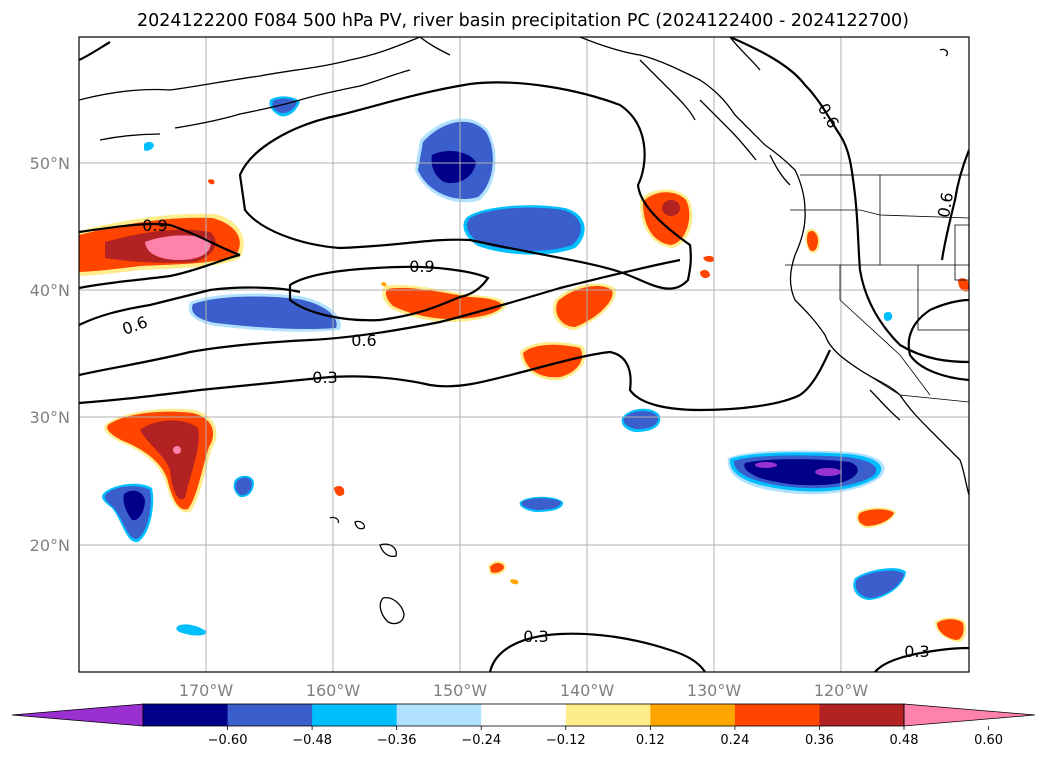  I want to click on lon-tick-label: 130°W, so click(714, 690).